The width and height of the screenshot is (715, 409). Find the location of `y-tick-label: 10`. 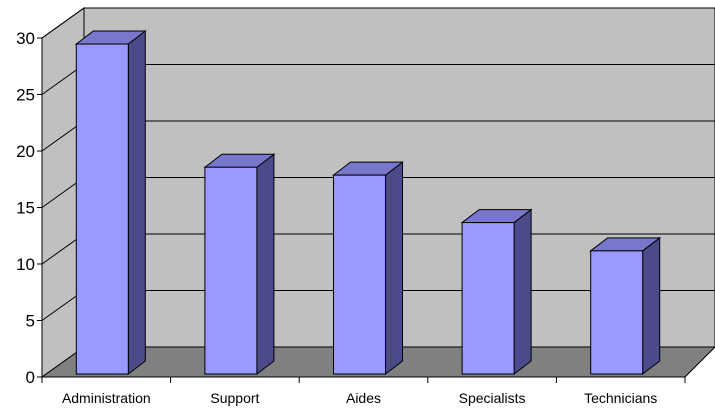

y-tick-label: 10 is located at coordinates (25, 264).